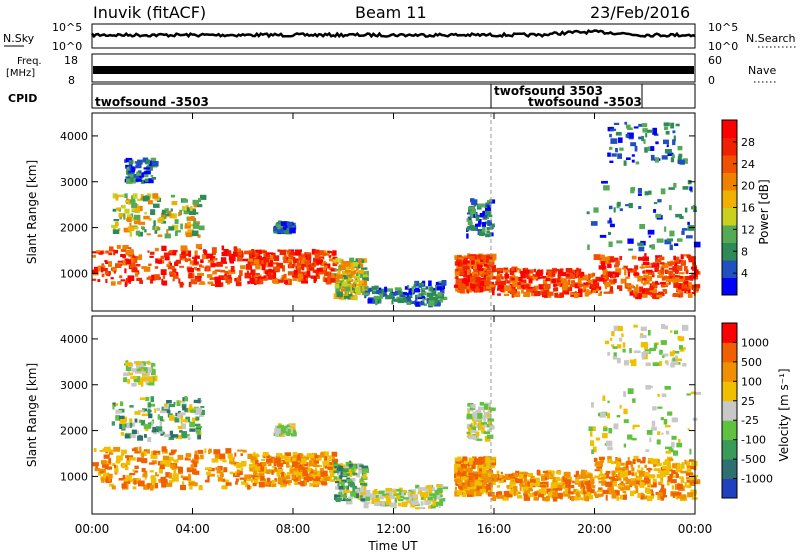 The image size is (800, 554). Describe the element at coordinates (393, 34) in the screenshot. I see `nsky-trace` at that location.